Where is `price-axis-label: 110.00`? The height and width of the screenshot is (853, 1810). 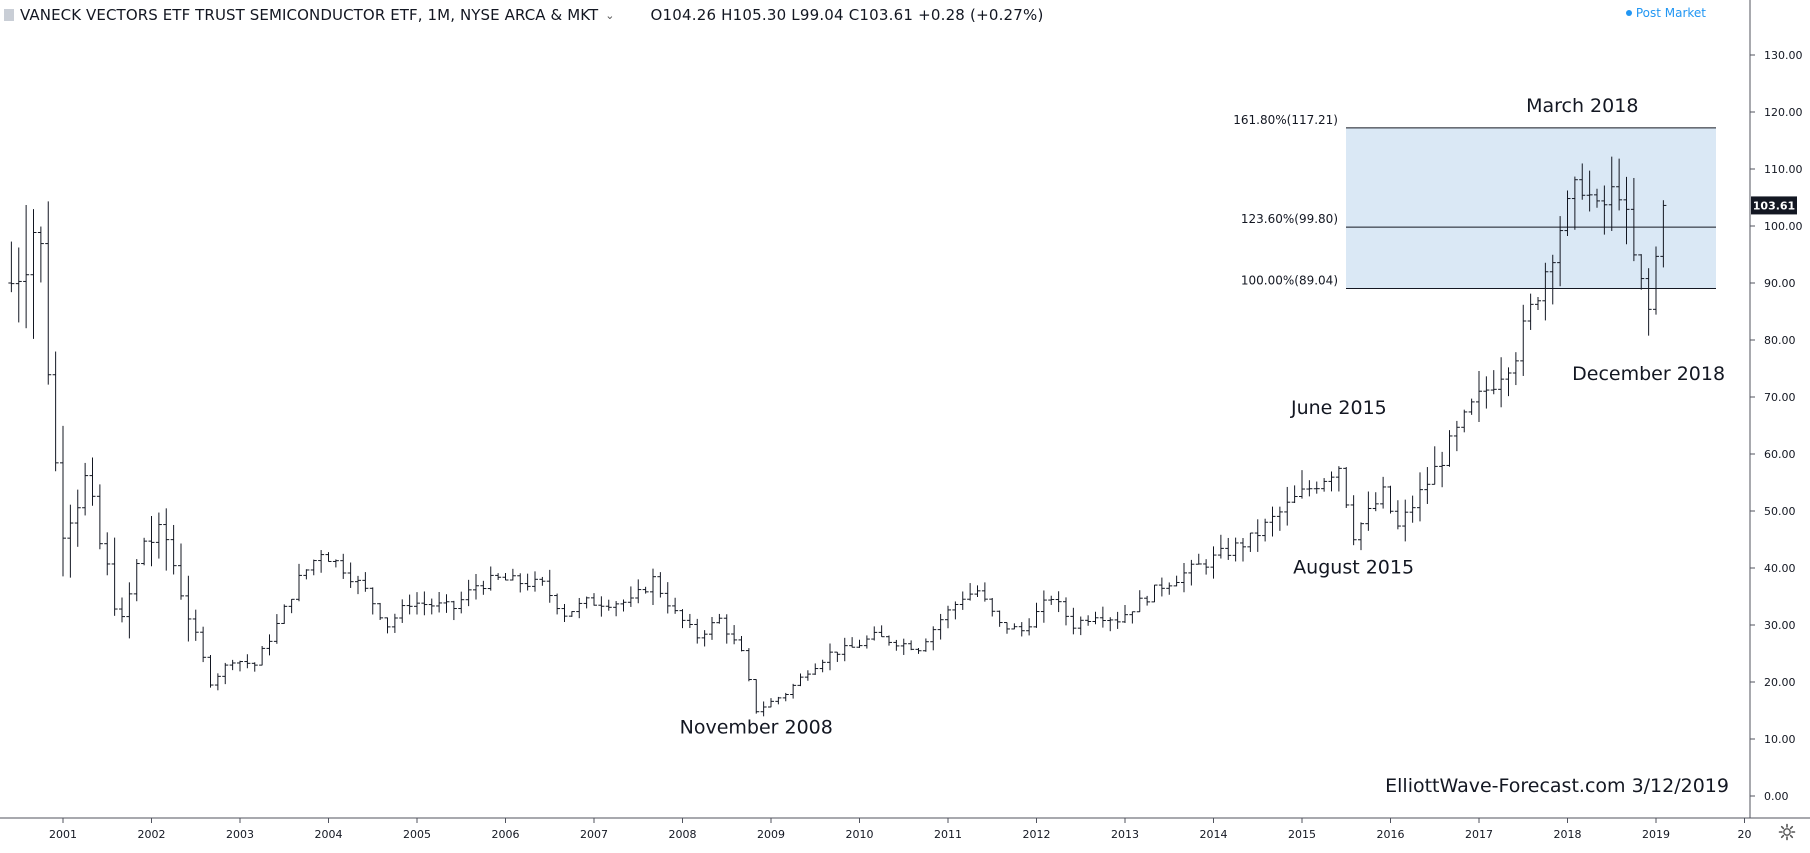 price-axis-label: 110.00 is located at coordinates (1783, 169).